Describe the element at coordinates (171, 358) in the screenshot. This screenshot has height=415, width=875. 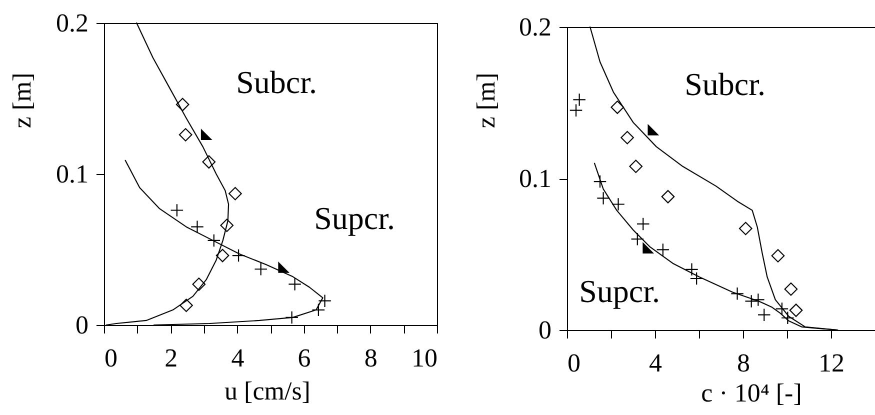
I see `x-tick-label: 2` at that location.